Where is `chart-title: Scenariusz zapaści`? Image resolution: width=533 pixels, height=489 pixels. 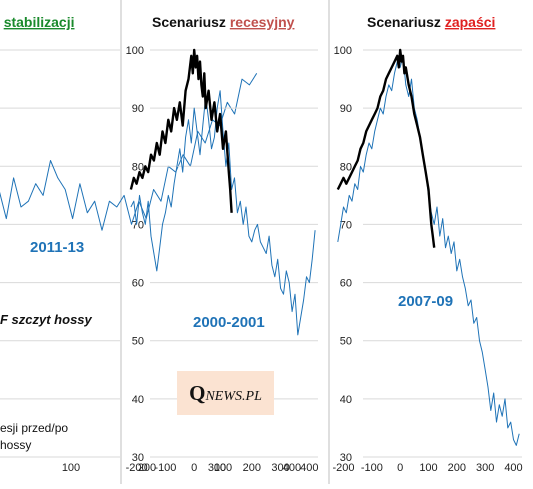
chart-title: Scenariusz zapaści is located at coordinates (431, 22).